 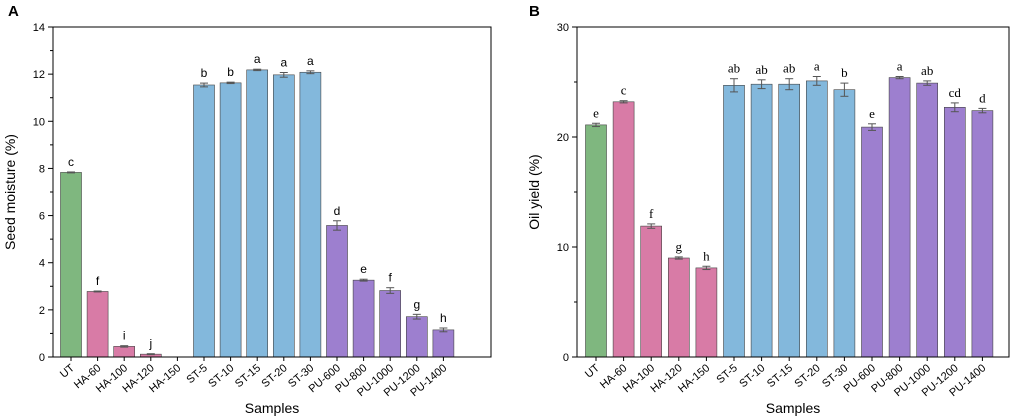 What do you see at coordinates (955, 92) in the screenshot?
I see `significance-label: cd` at bounding box center [955, 92].